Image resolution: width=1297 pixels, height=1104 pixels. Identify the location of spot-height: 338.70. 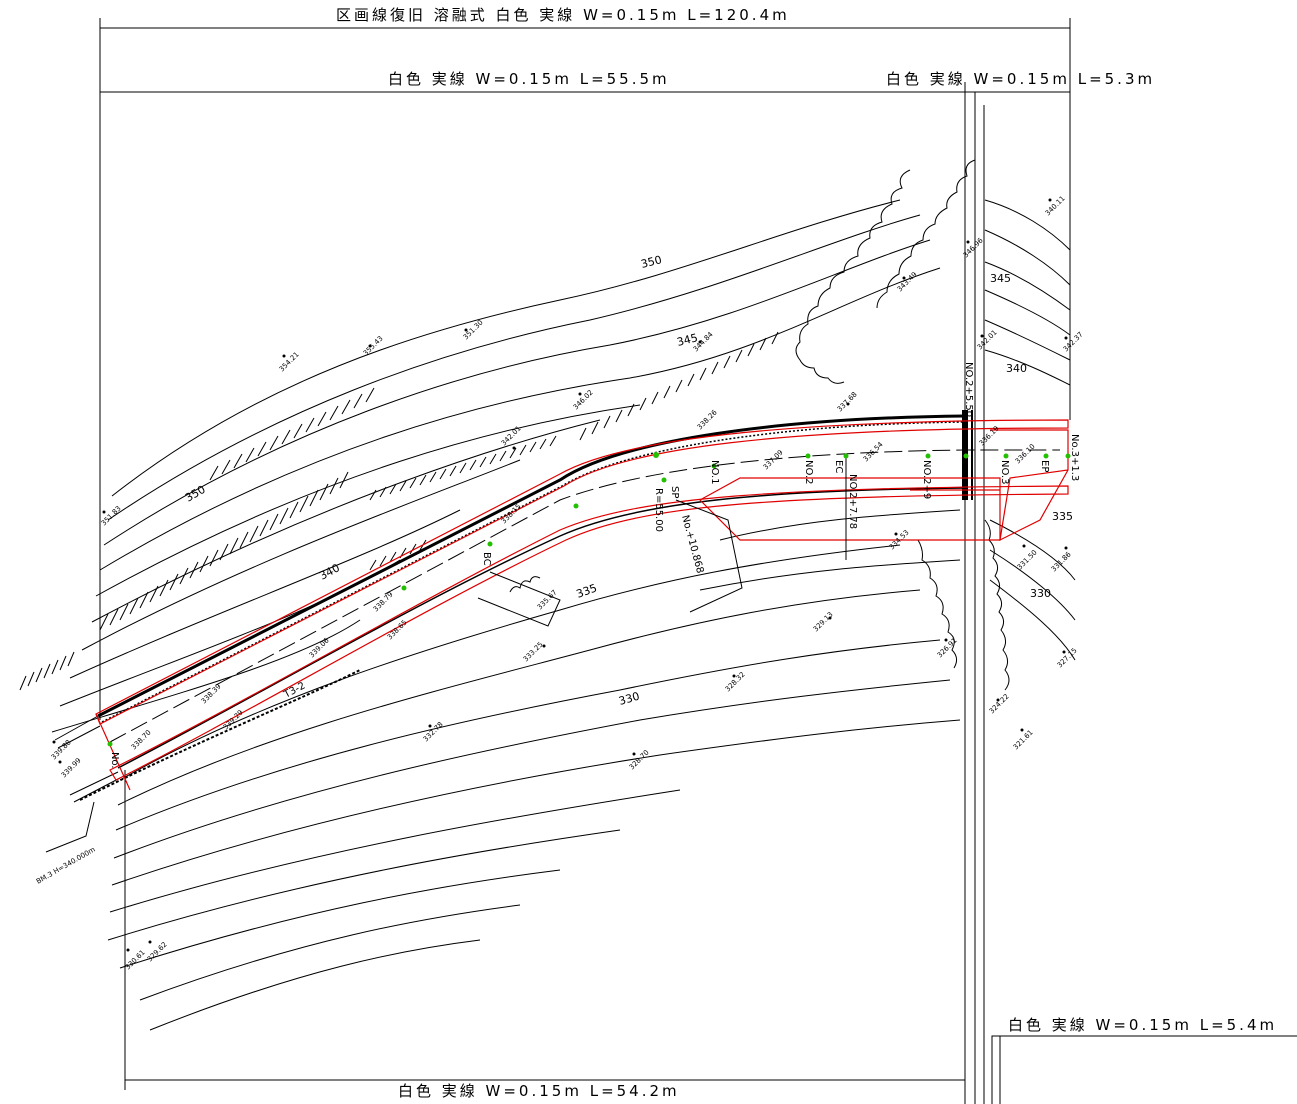
(141, 739).